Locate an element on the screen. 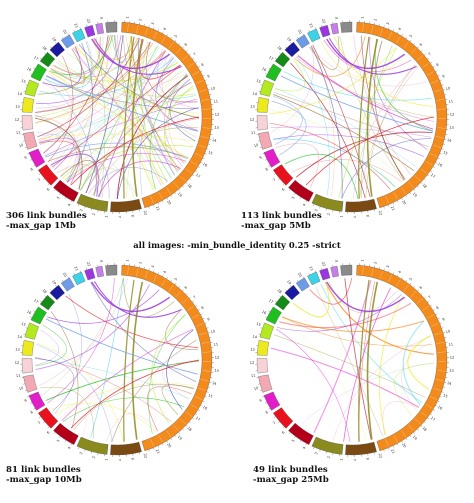  chromosome-label: 3 is located at coordinates (316, 454).